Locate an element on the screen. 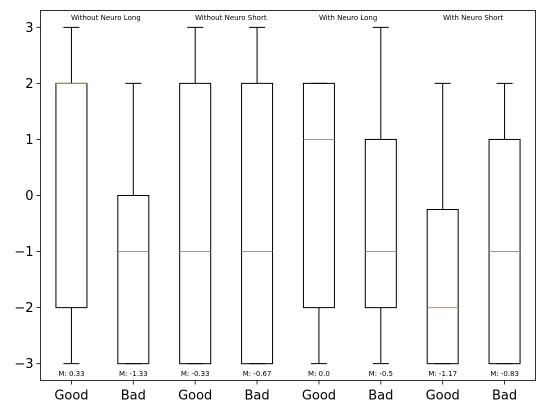  mean-label: M: -0.5 is located at coordinates (381, 374).